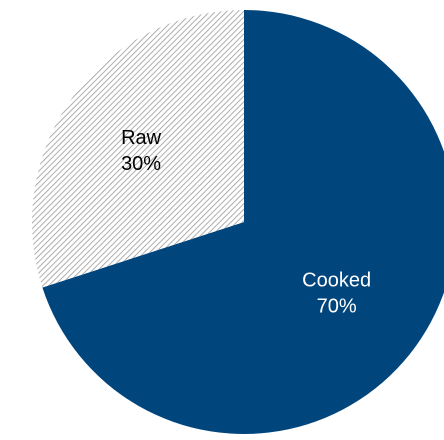  What do you see at coordinates (336, 280) in the screenshot?
I see `slice-label-cooked: Cooked` at bounding box center [336, 280].